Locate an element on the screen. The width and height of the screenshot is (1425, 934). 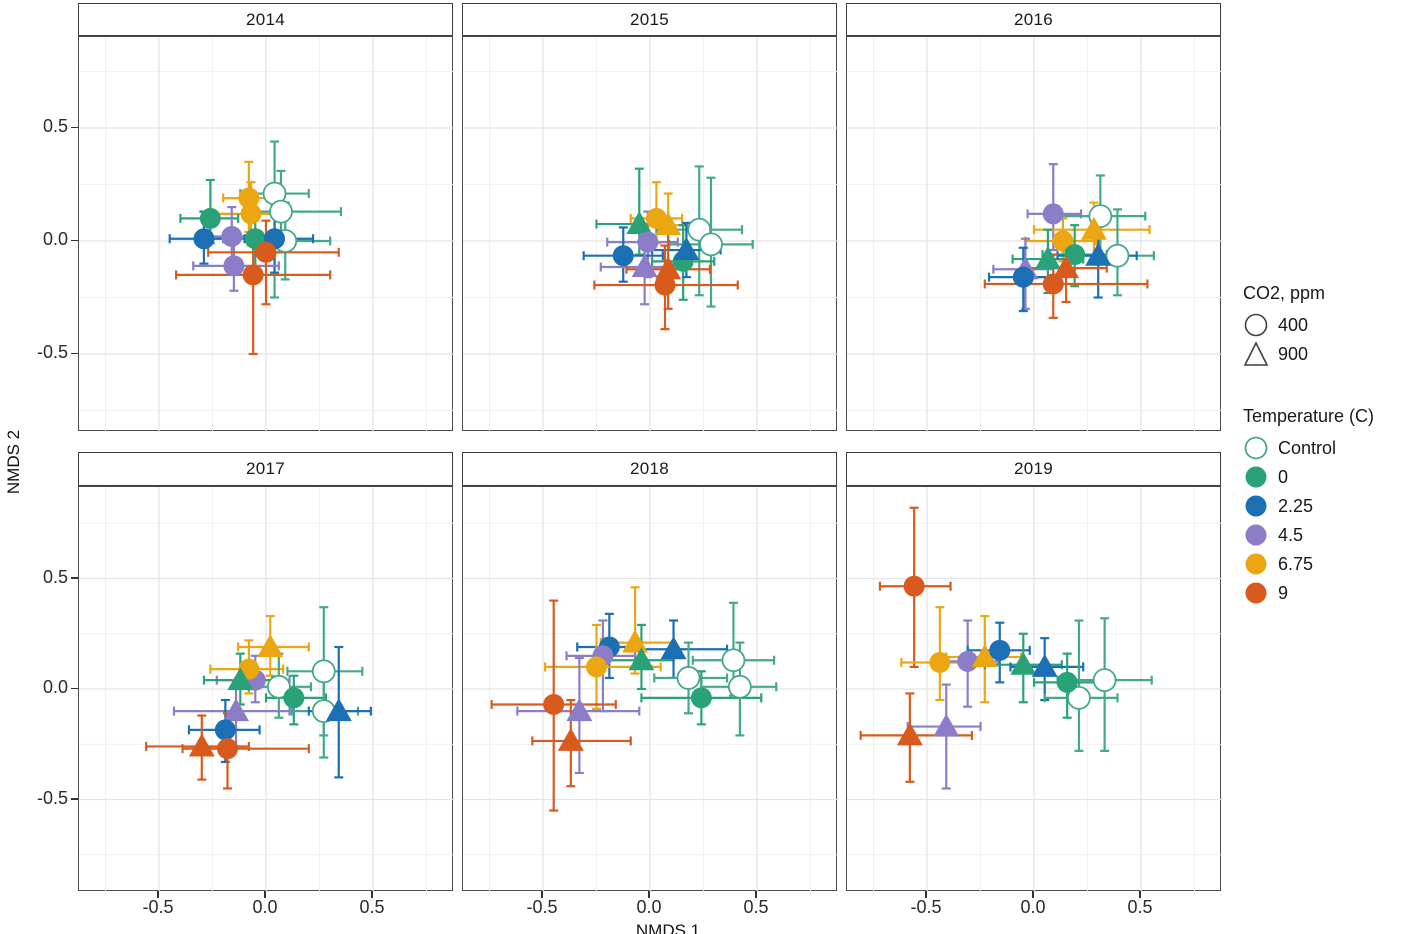
legend-item-label: 6.75 is located at coordinates (1296, 563).